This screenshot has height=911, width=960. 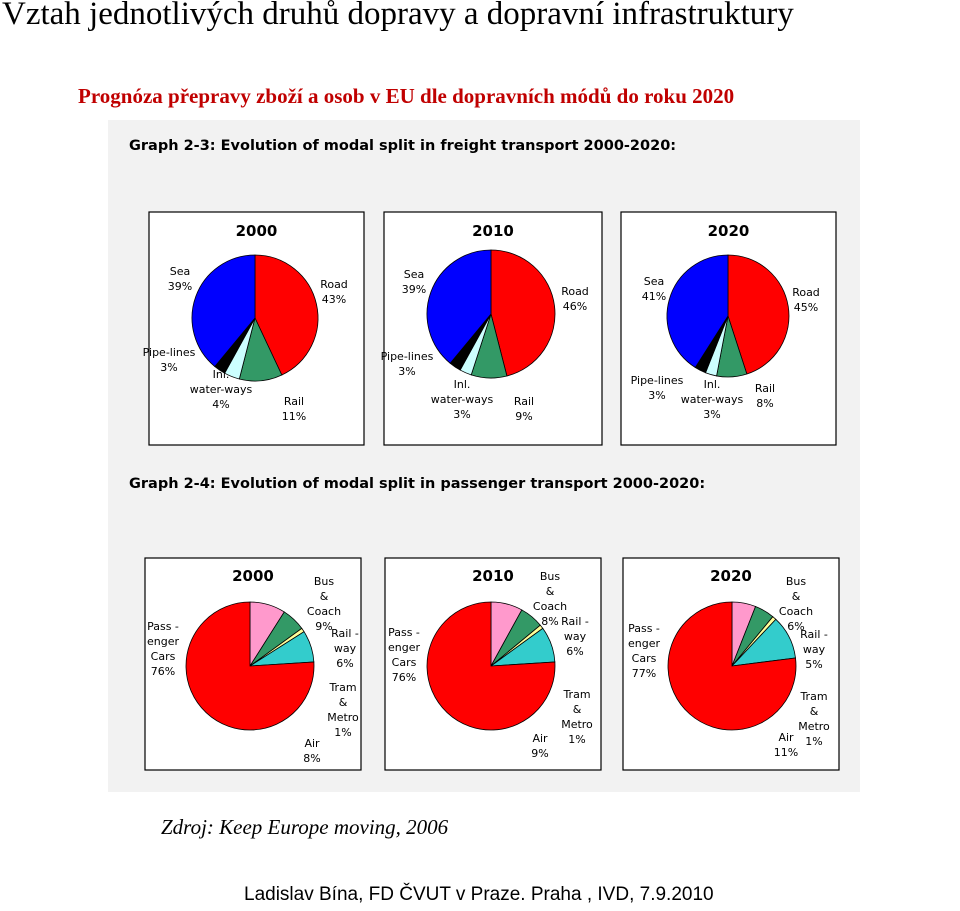 I want to click on passenger-2020-label-air: Air 11%, so click(x=786, y=745).